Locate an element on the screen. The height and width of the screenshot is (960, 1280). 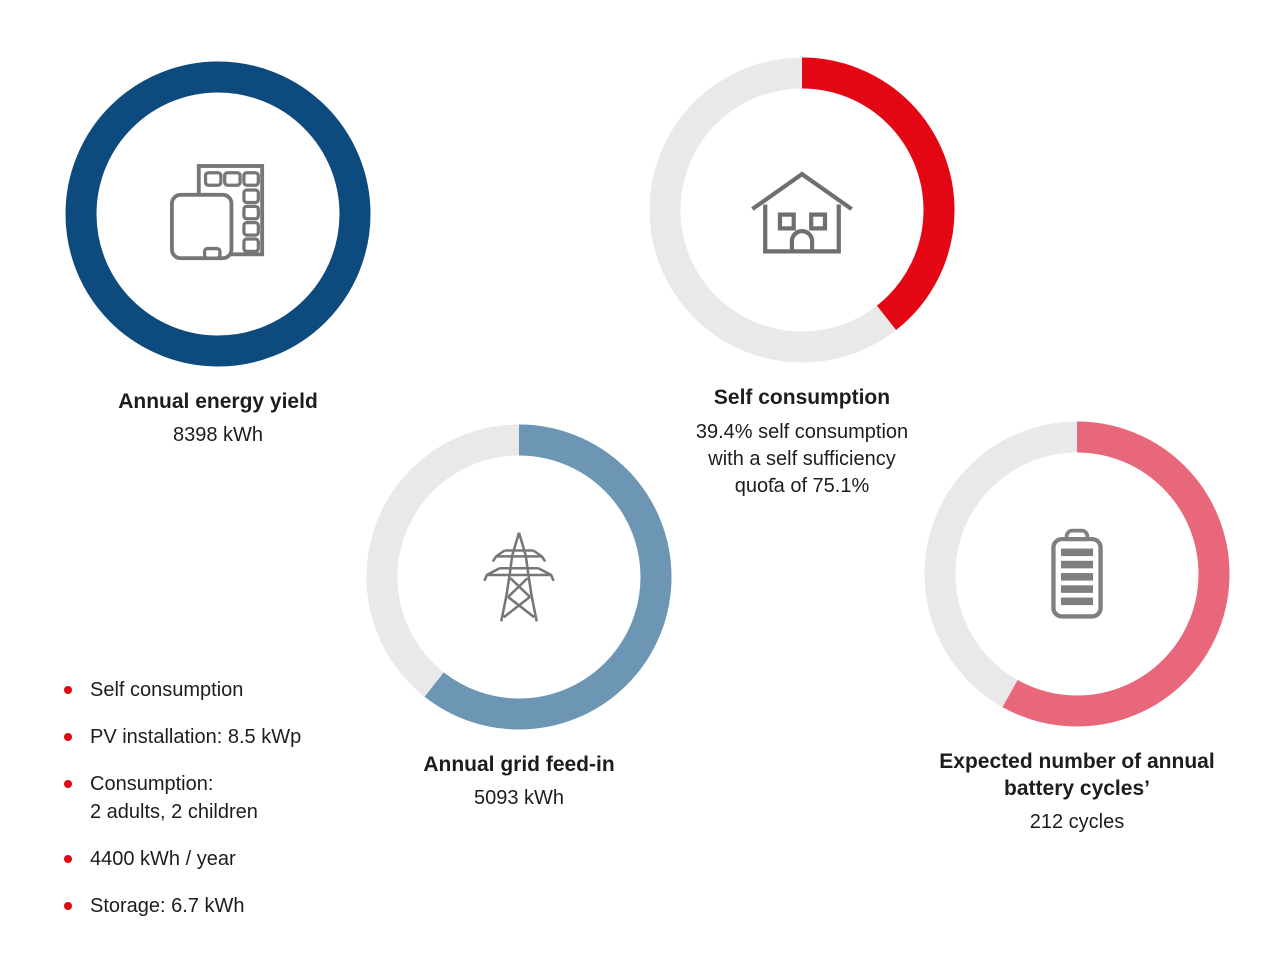
note-line-2: 2 adults, 2 children is located at coordinates (174, 812).